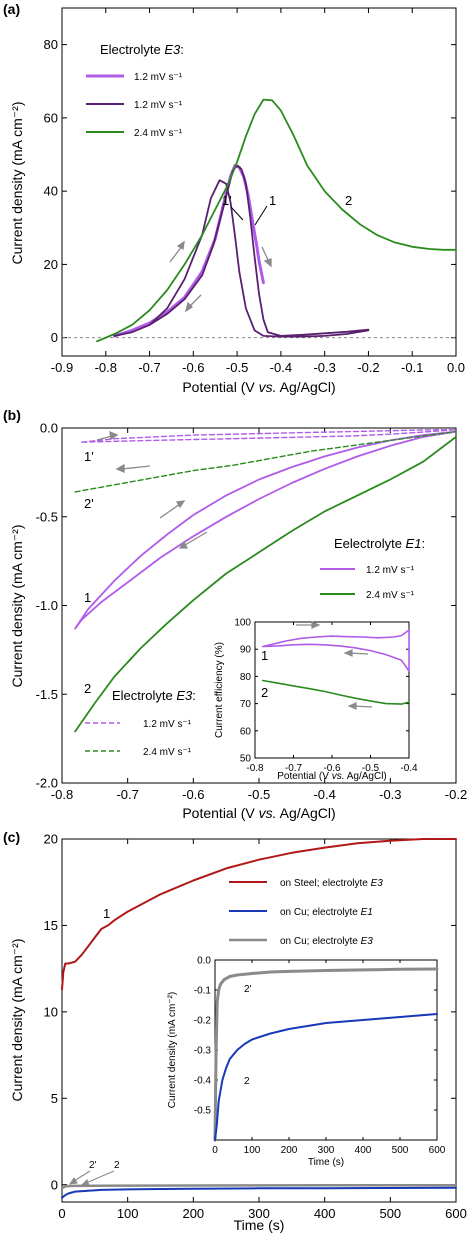 This screenshot has height=1235, width=474. I want to click on b-series-2-line, so click(268, 436).